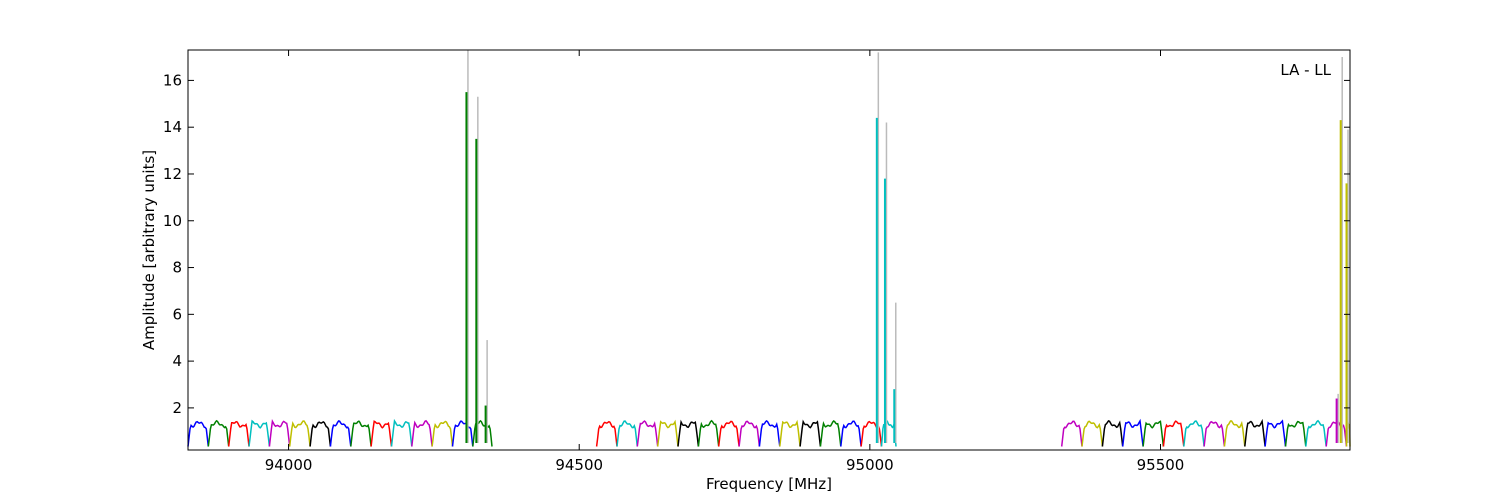 The width and height of the screenshot is (1500, 500). I want to click on x-axis-title: Frequency [MHz], so click(769, 484).